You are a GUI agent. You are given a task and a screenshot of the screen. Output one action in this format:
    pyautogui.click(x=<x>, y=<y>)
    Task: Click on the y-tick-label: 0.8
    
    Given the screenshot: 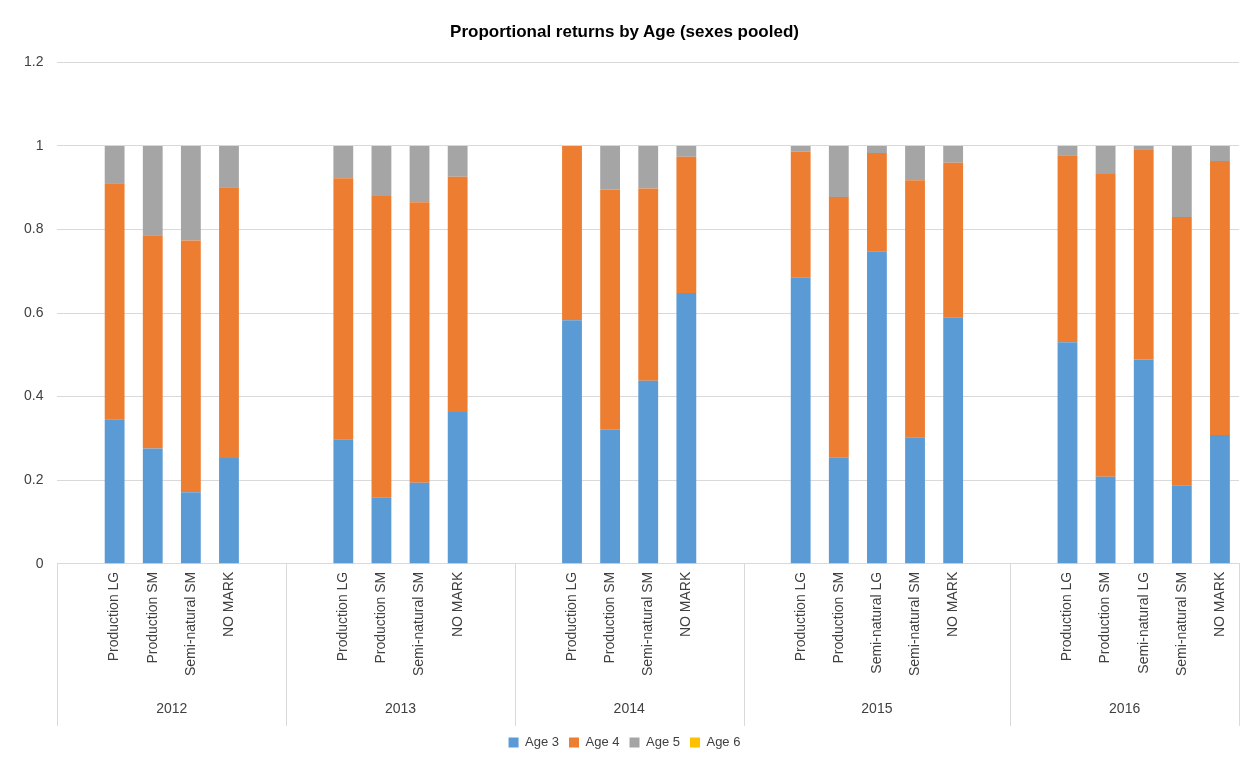 What is the action you would take?
    pyautogui.click(x=33, y=228)
    